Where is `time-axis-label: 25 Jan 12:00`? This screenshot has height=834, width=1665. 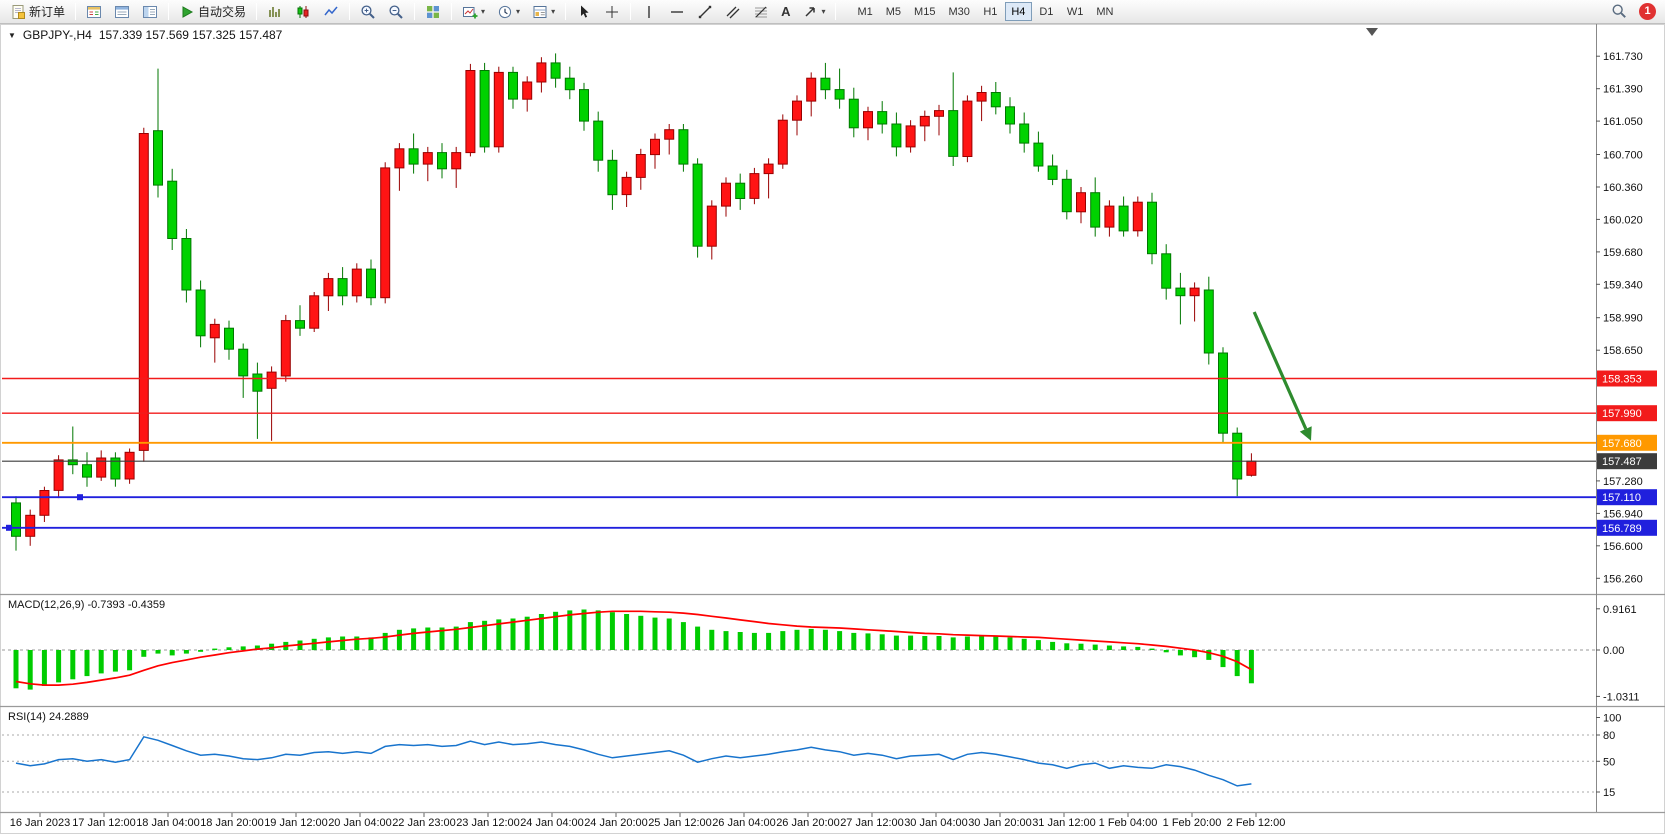
time-axis-label: 25 Jan 12:00 is located at coordinates (680, 823).